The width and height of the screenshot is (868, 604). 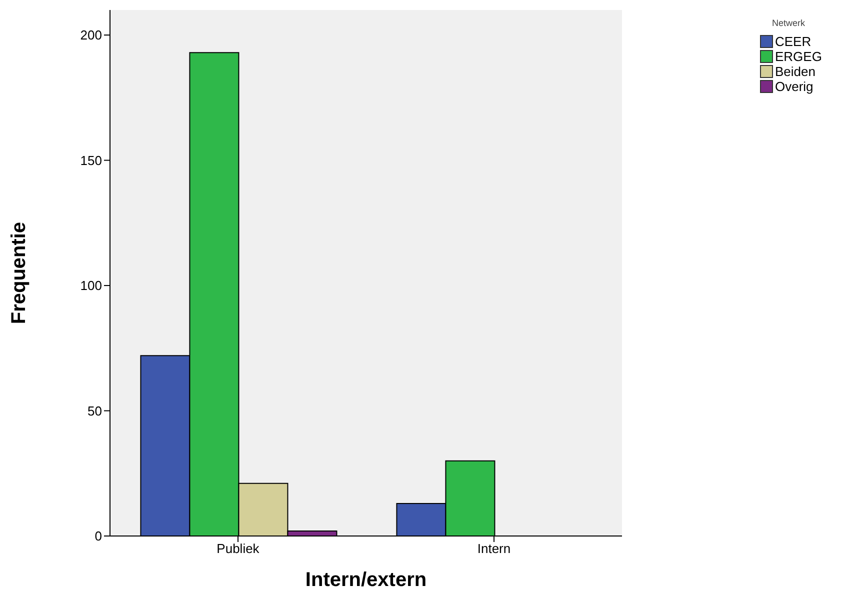 What do you see at coordinates (795, 71) in the screenshot?
I see `legend-label: Beiden` at bounding box center [795, 71].